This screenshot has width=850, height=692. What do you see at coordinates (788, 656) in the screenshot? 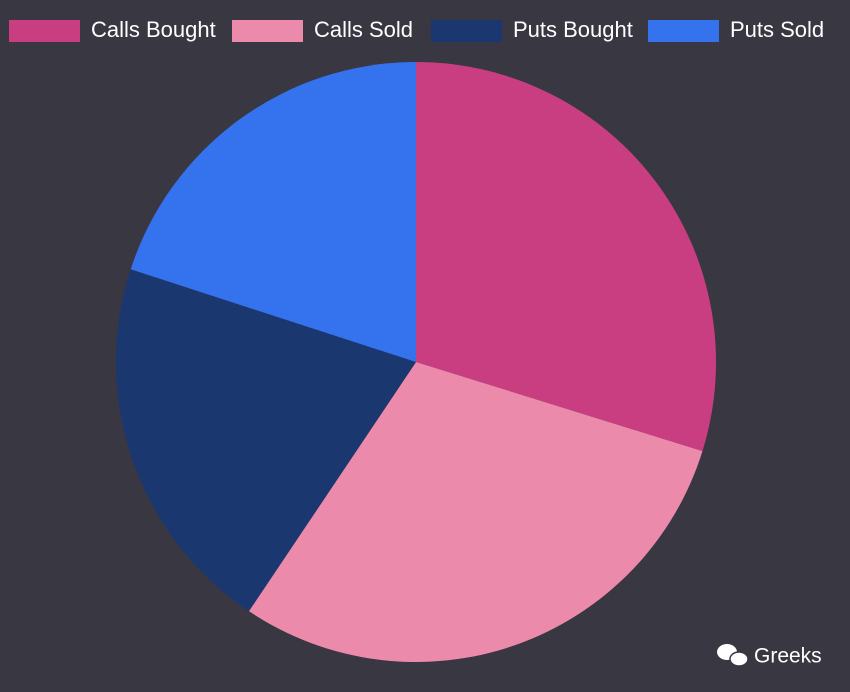
I see `watermark: Greeks` at bounding box center [788, 656].